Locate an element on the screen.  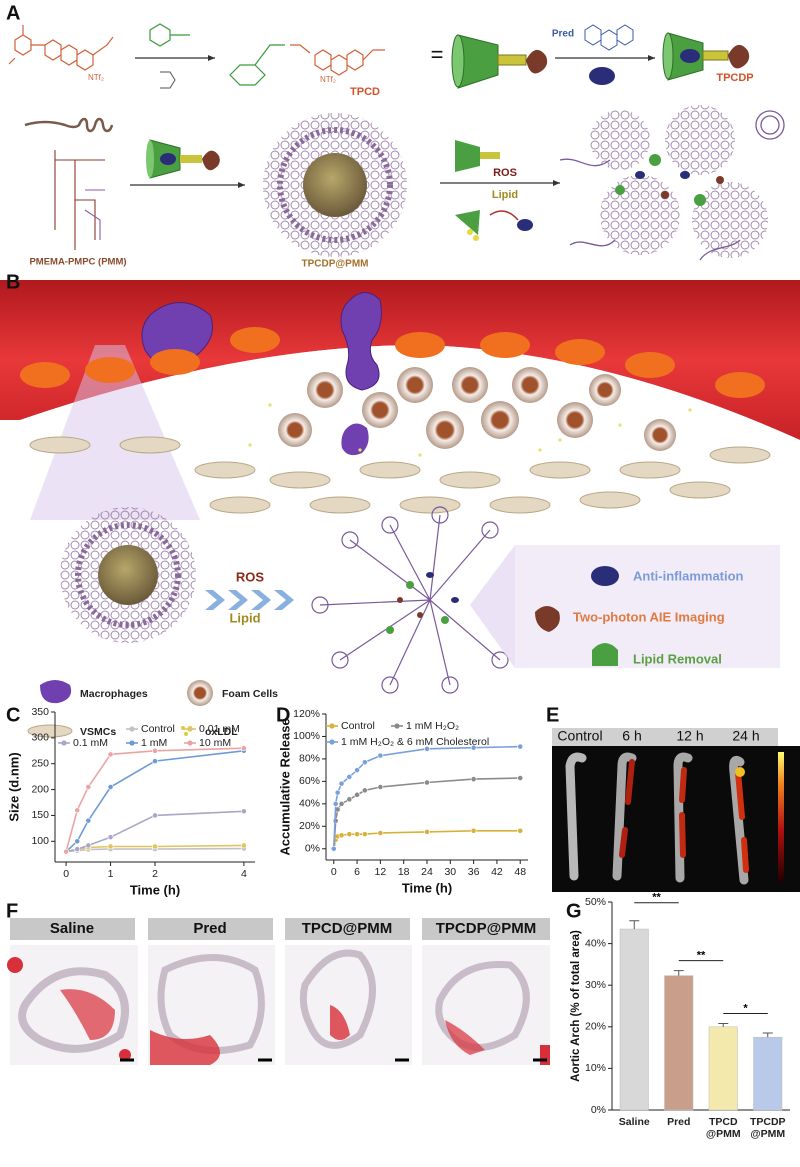
significance-label: * is located at coordinates (745, 1008).